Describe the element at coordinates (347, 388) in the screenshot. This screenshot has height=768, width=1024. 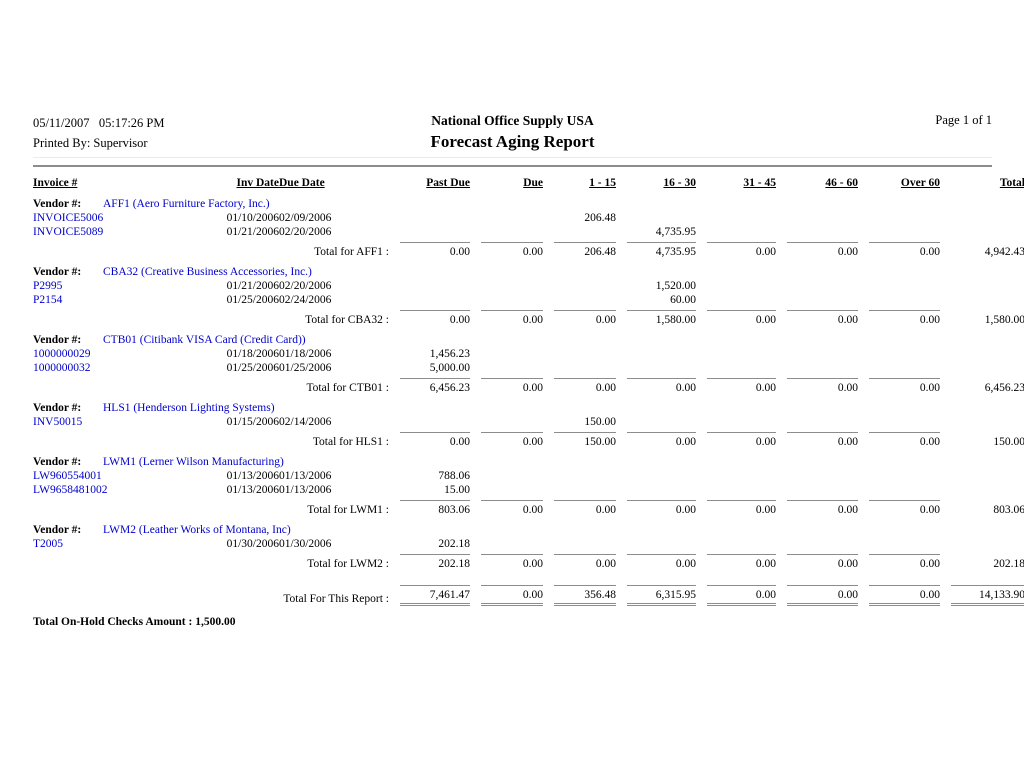
I see `vendor-total-label: Total for CTB01 :` at that location.